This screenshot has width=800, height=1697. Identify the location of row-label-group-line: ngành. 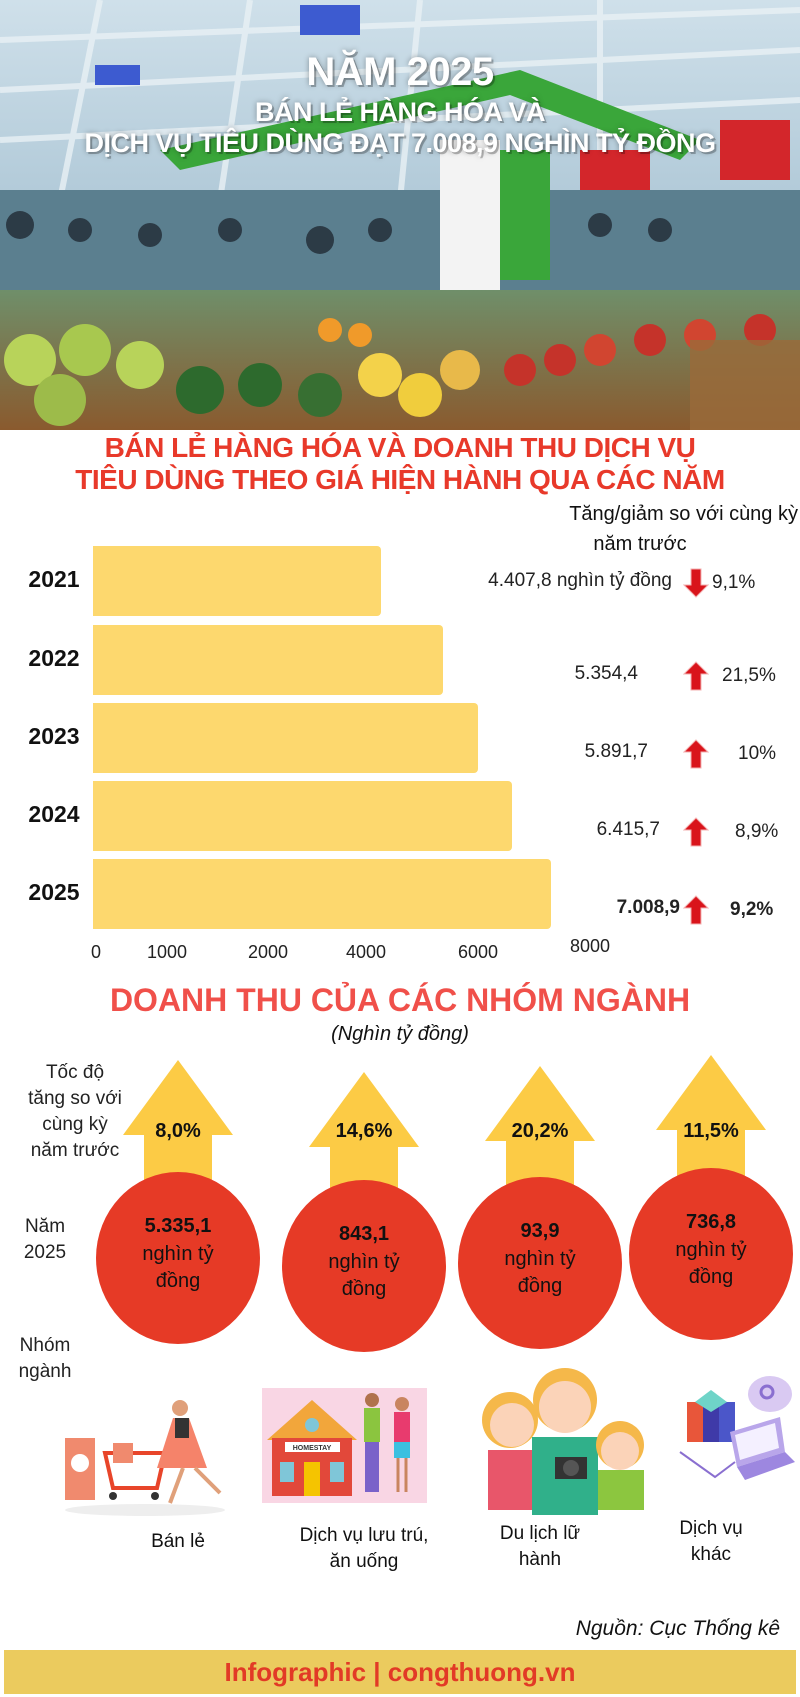
(45, 1371).